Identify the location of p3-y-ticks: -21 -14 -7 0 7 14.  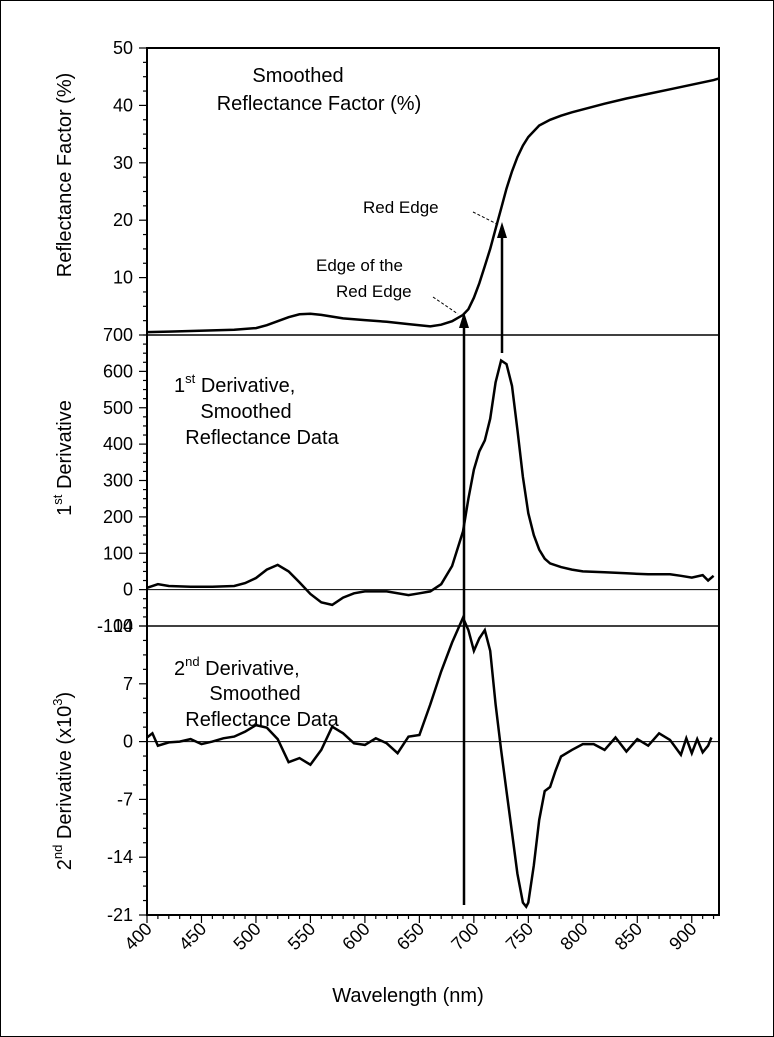
(127, 770).